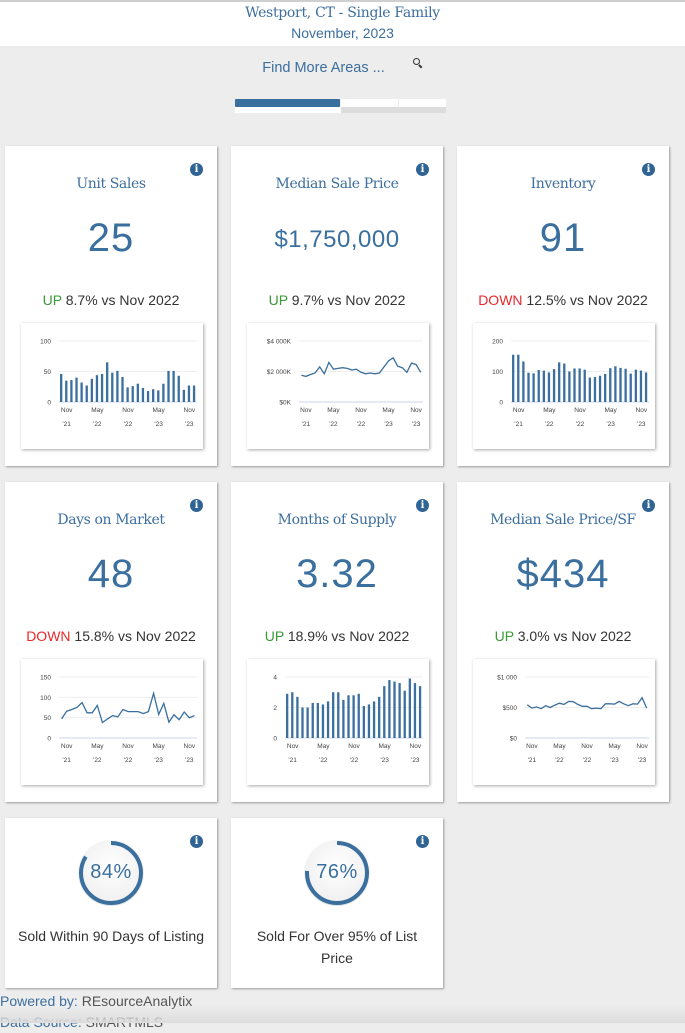  Describe the element at coordinates (48, 372) in the screenshot. I see `y-tick-label: 50` at that location.